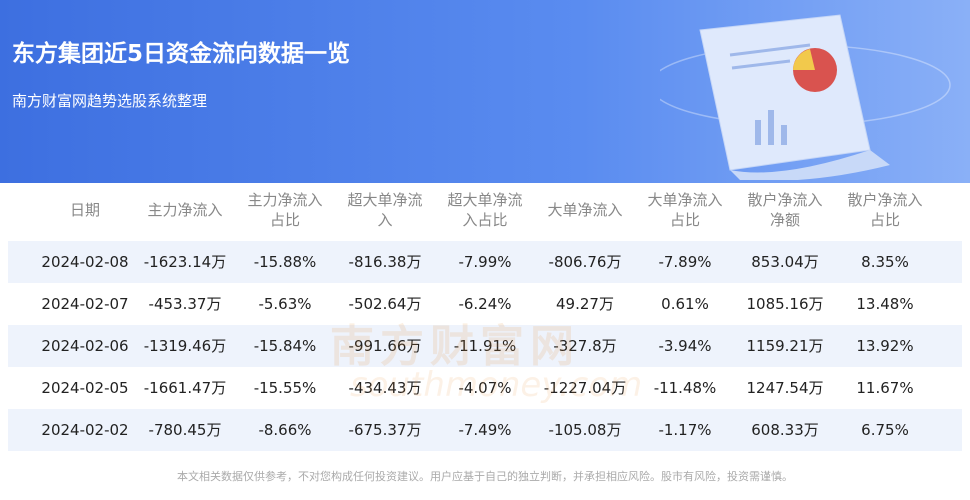 The width and height of the screenshot is (970, 500). What do you see at coordinates (685, 304) in the screenshot?
I see `table-cell: 0.61%` at bounding box center [685, 304].